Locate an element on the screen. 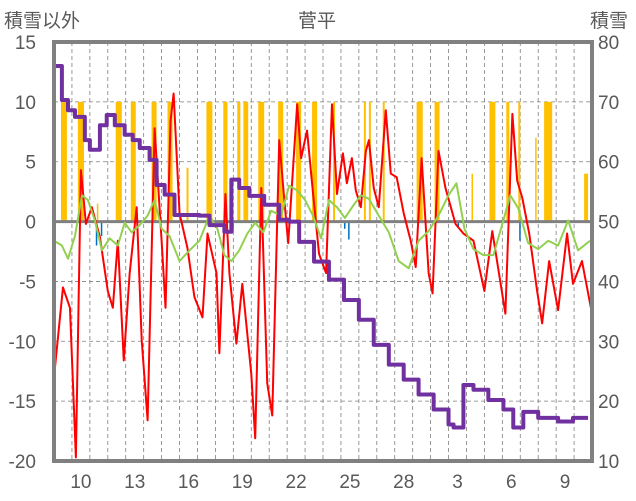 This screenshot has height=501, width=636. left-tick-label: -20 is located at coordinates (22, 462).